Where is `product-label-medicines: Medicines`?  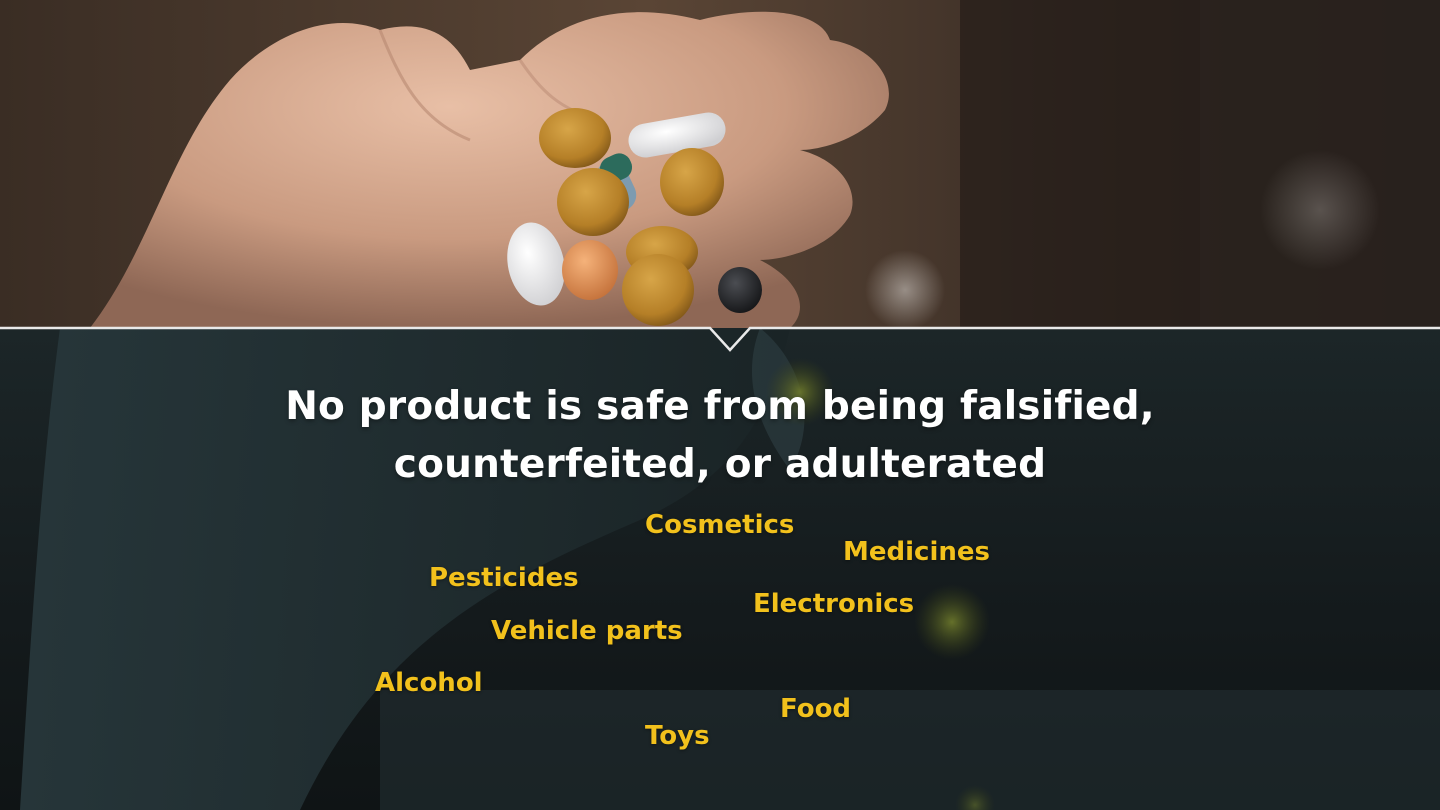 product-label-medicines: Medicines is located at coordinates (916, 552).